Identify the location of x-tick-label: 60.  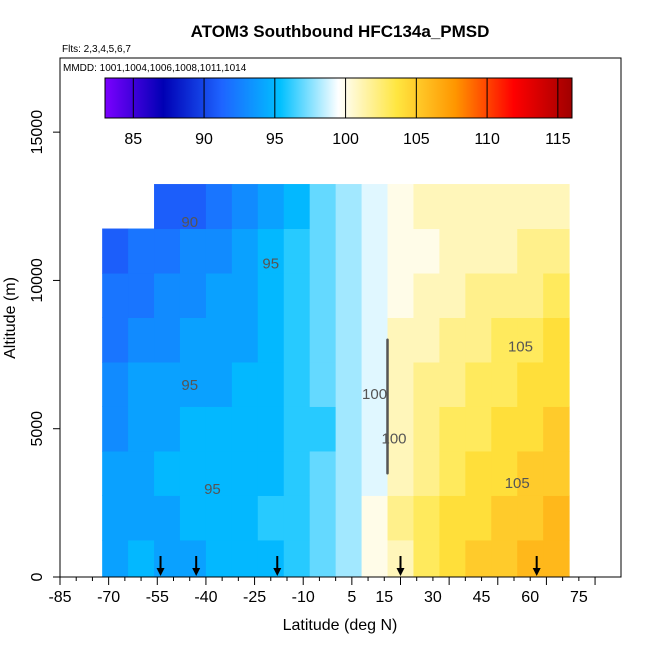
(530, 597).